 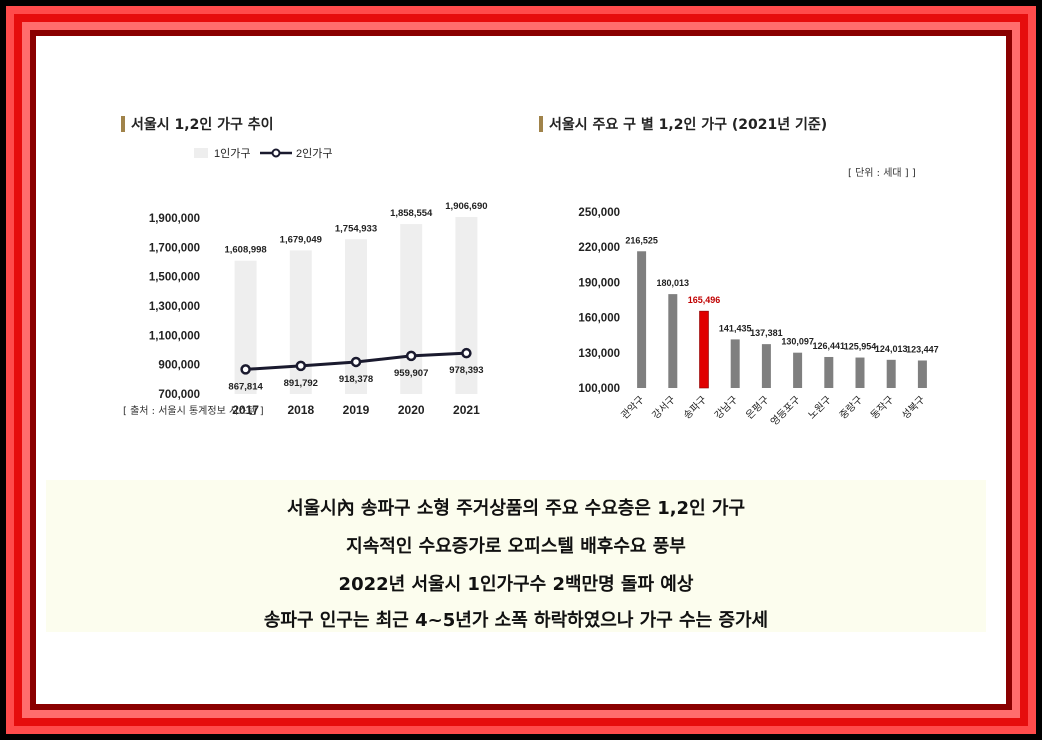 I want to click on bar-data-label: 165,496, so click(x=704, y=300).